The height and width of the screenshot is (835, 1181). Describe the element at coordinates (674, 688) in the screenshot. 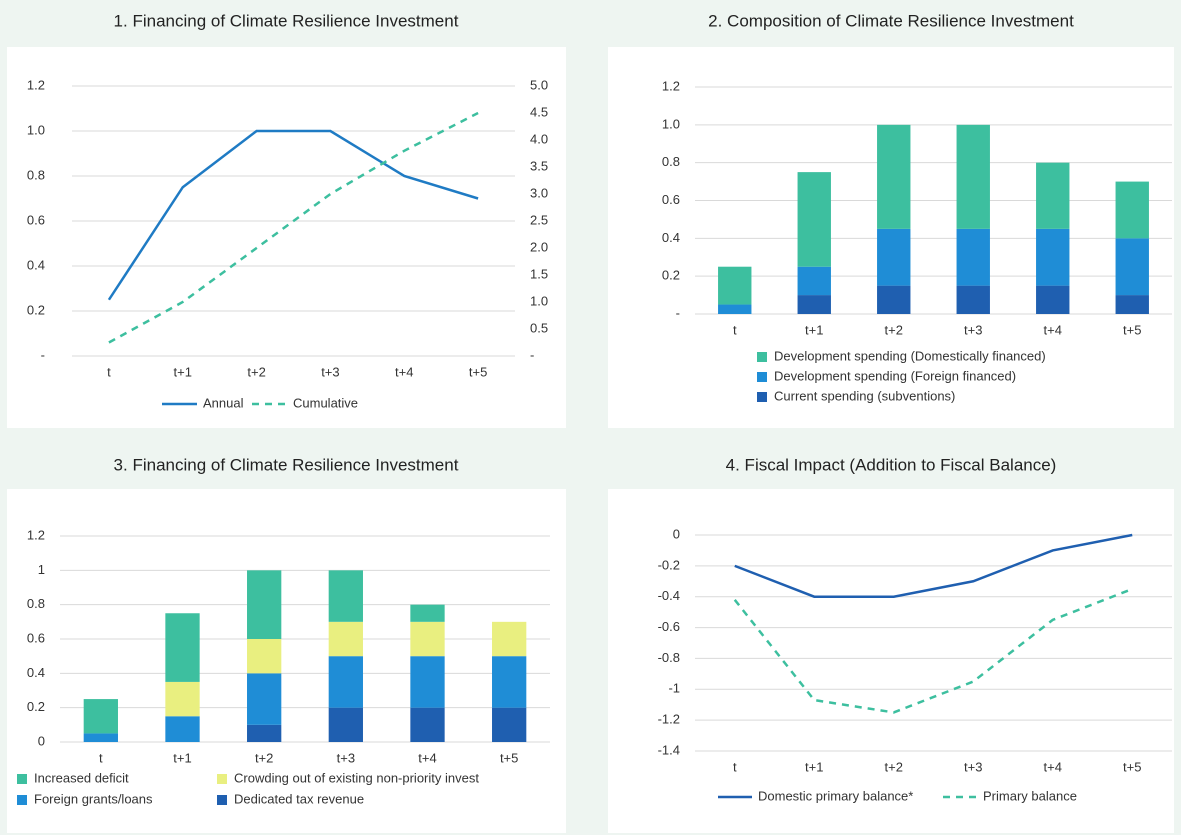

I see `y-tick-label: -1` at that location.